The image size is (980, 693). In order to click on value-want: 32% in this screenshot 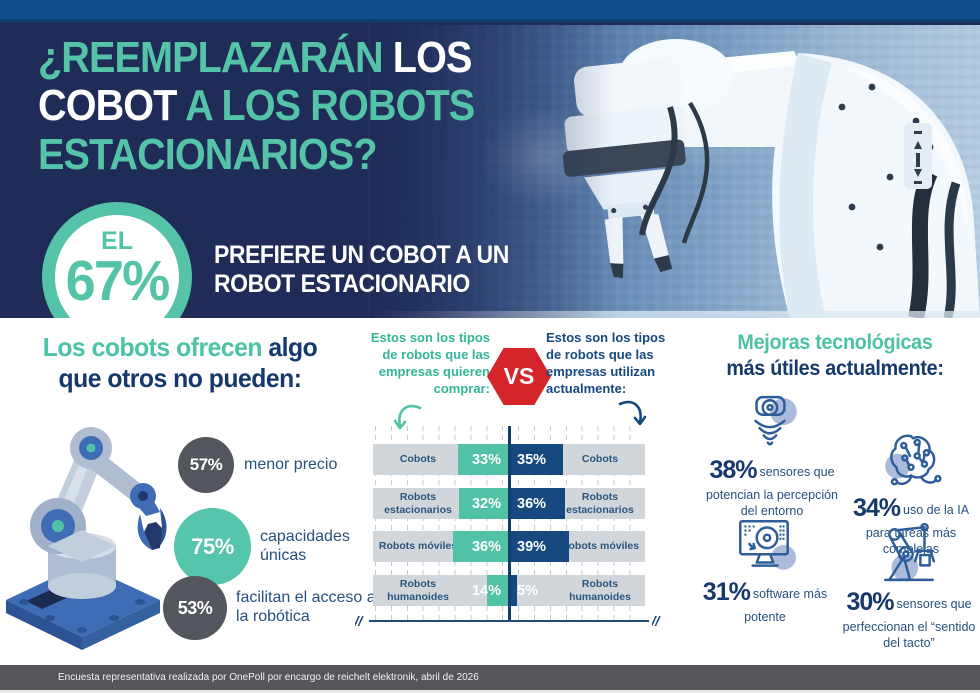, I will do `click(486, 503)`.